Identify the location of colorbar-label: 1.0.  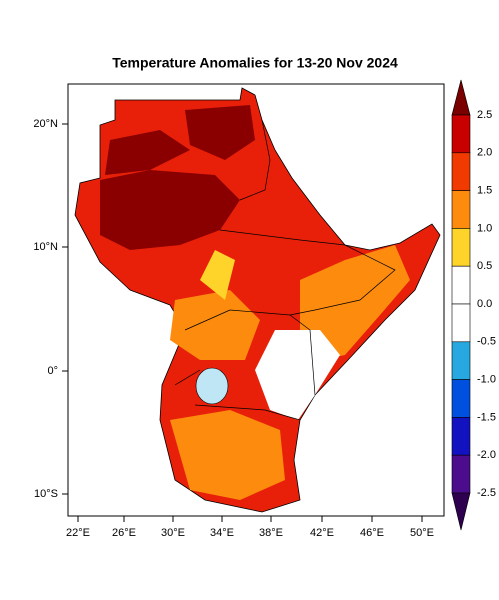
(484, 228).